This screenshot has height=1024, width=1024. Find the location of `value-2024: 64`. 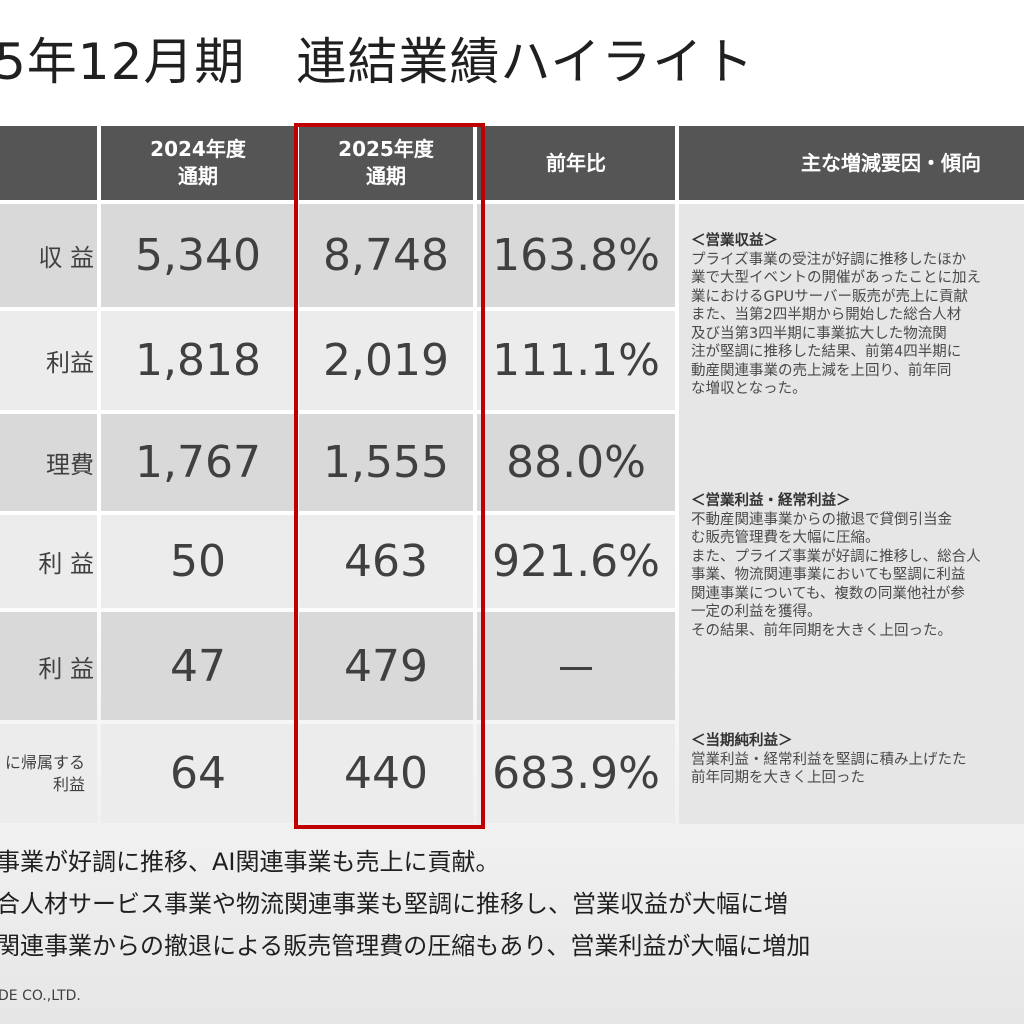

value-2024: 64 is located at coordinates (198, 773).